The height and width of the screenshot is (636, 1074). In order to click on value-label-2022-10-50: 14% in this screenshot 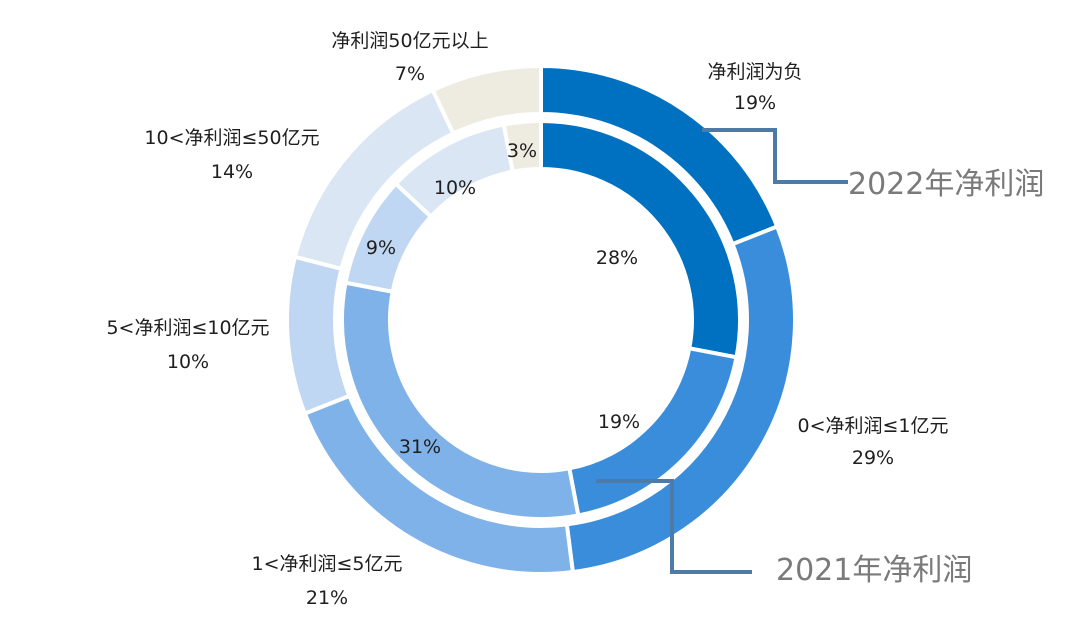, I will do `click(232, 172)`.